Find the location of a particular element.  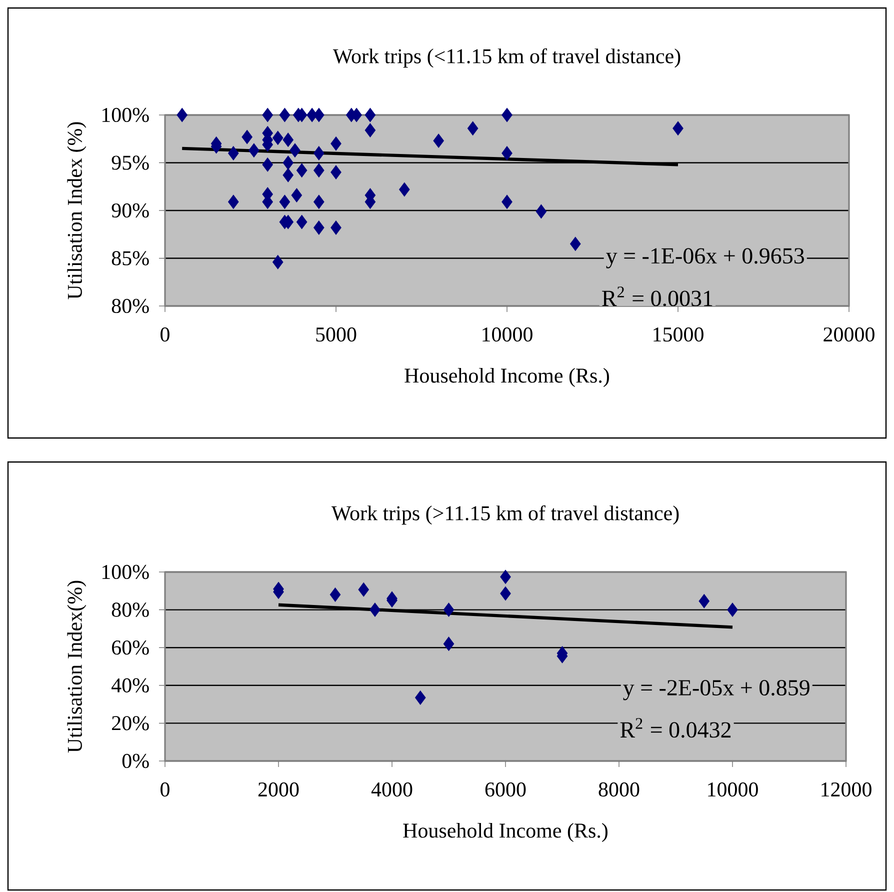

annotation: y = -2E-05x + 0.859 is located at coordinates (716, 690).